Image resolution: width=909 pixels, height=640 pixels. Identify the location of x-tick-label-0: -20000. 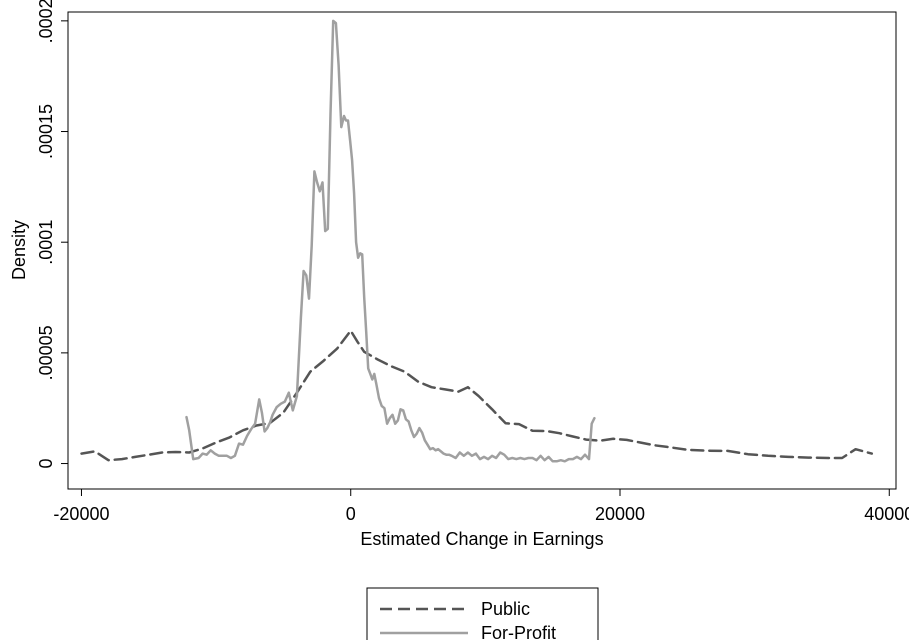
(81, 514).